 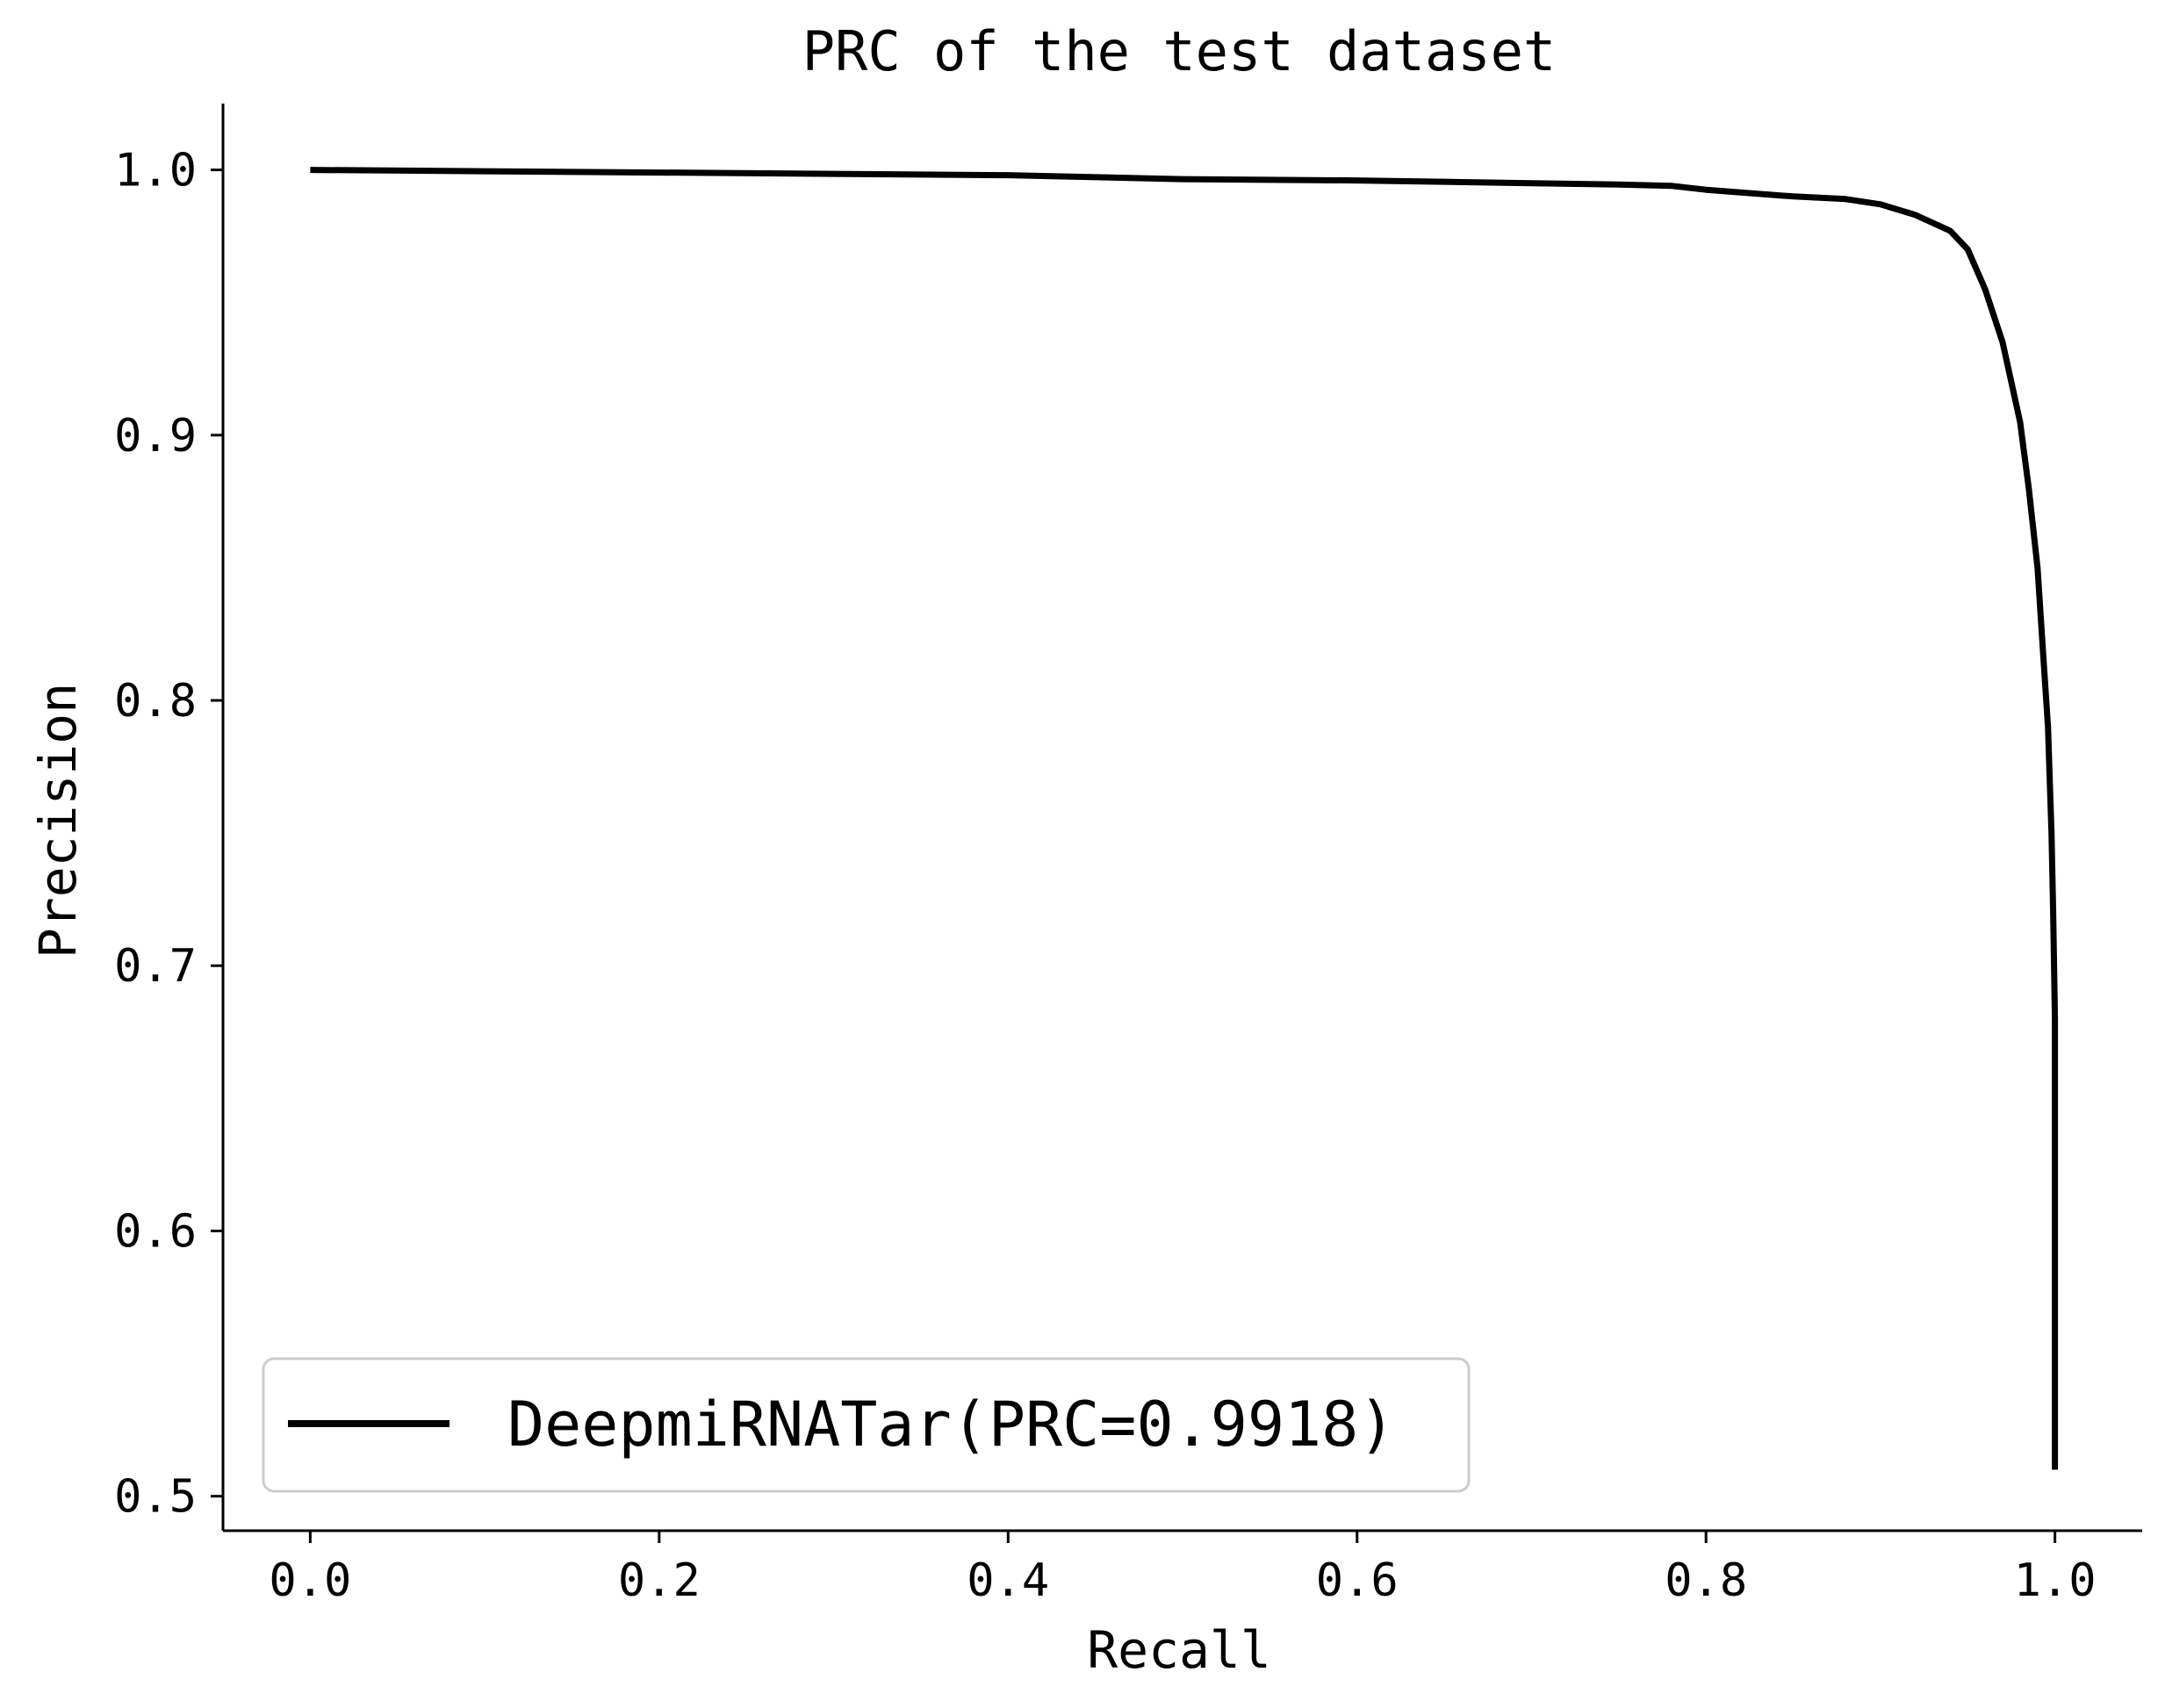 What do you see at coordinates (155, 966) in the screenshot?
I see `y-tick-label: 0.7` at bounding box center [155, 966].